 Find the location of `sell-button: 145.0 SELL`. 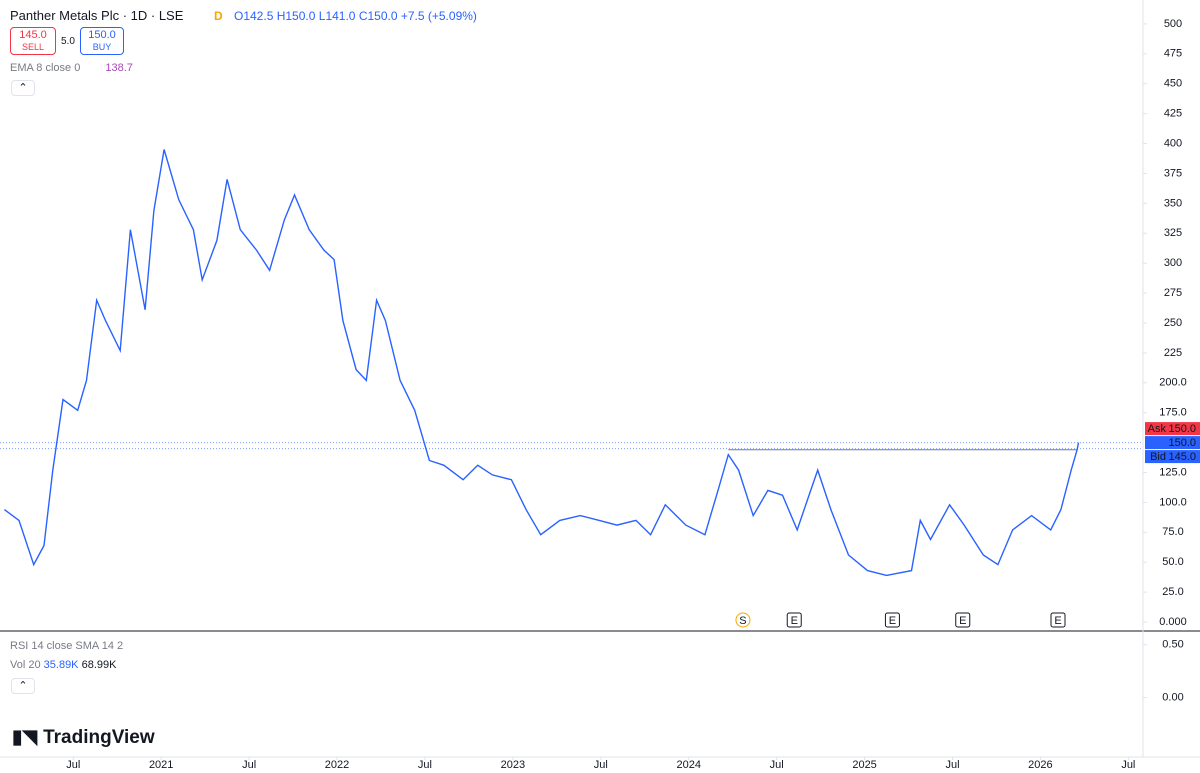

sell-button: 145.0 SELL is located at coordinates (33, 41).